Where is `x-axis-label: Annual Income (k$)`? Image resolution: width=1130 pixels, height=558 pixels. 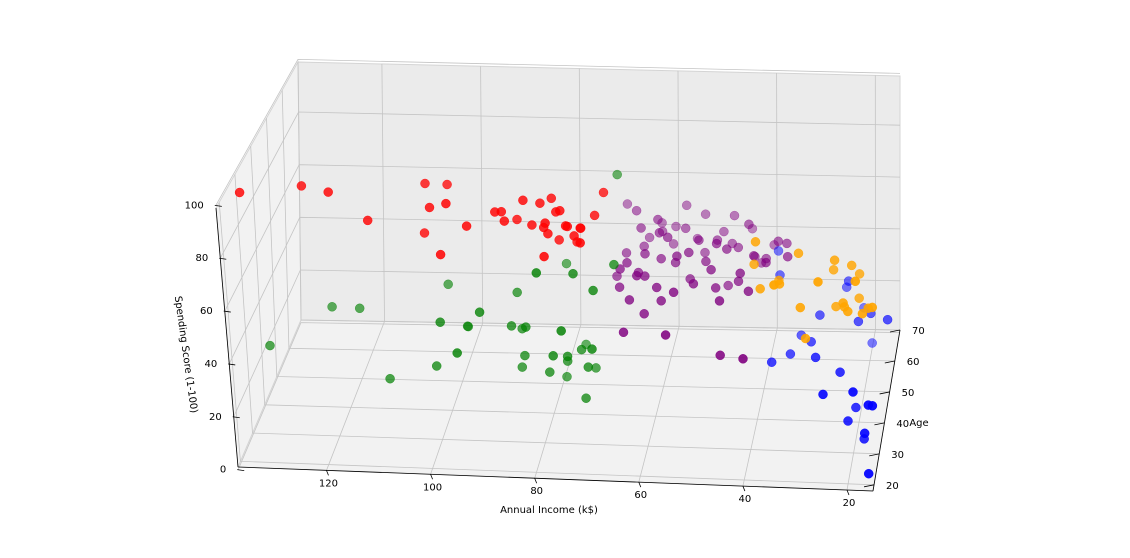 x-axis-label: Annual Income (k$) is located at coordinates (549, 510).